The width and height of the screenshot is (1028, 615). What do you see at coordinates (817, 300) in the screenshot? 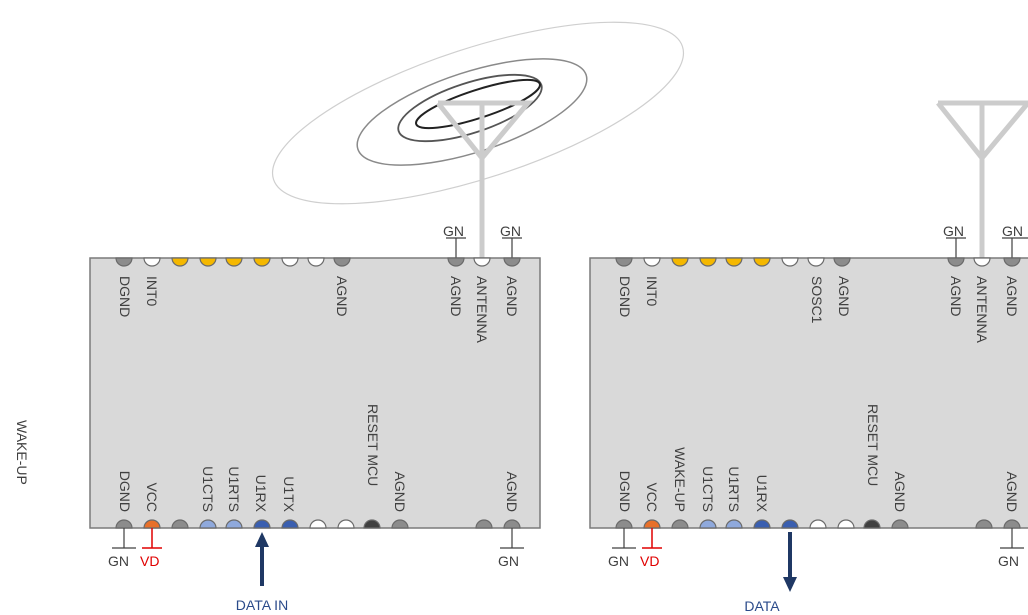
I see `pin-label: SOSC1` at bounding box center [817, 300].